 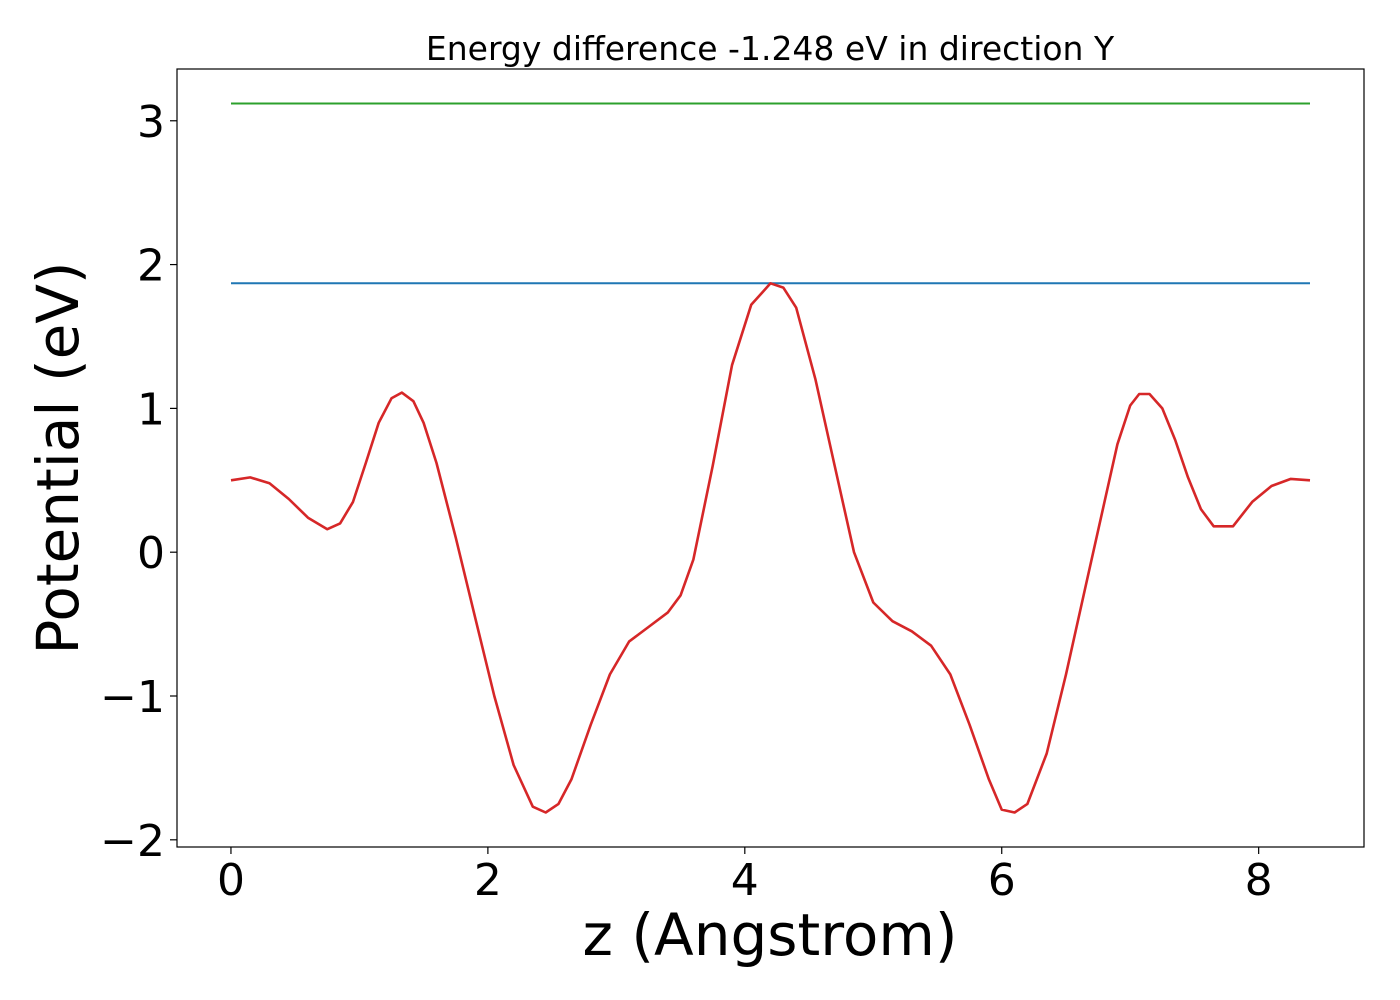 I want to click on y-tick-label: 3, so click(x=151, y=122).